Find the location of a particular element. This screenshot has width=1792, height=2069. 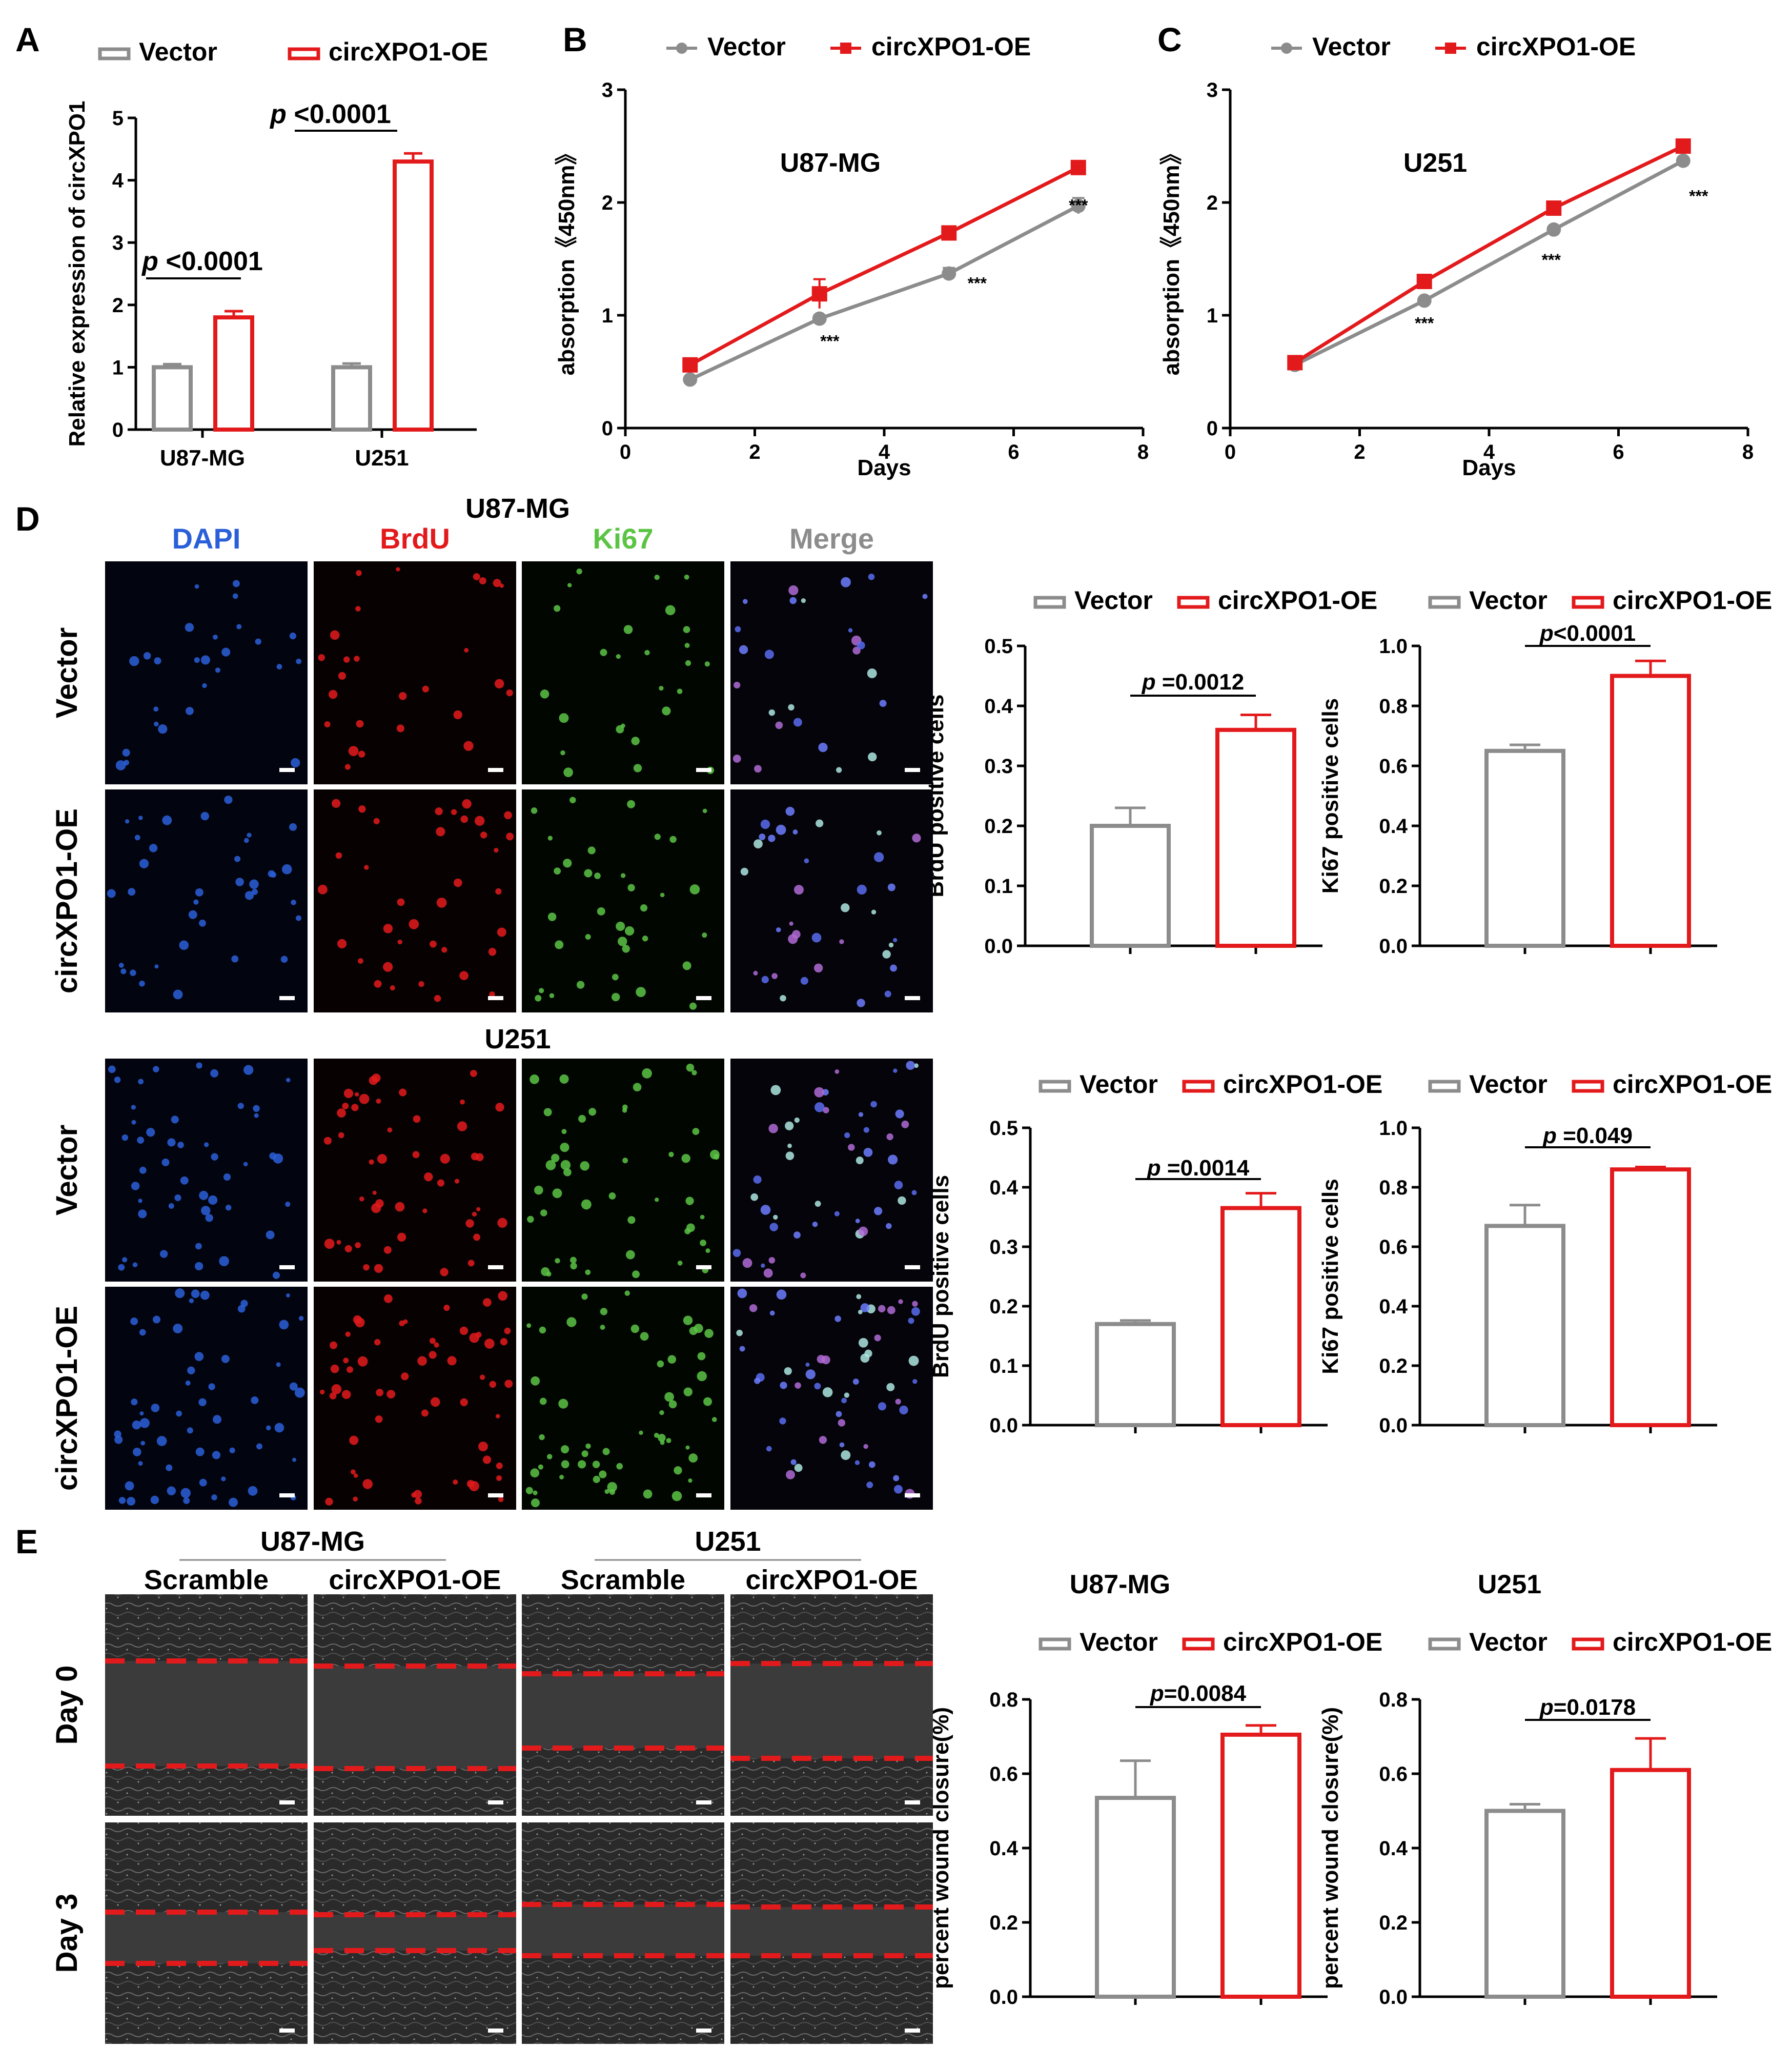

significance-stars: *** is located at coordinates (1699, 196).